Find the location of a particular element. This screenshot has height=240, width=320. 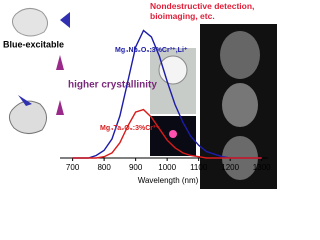

x-axis-label: Wavelength (nm) is located at coordinates (168, 180).